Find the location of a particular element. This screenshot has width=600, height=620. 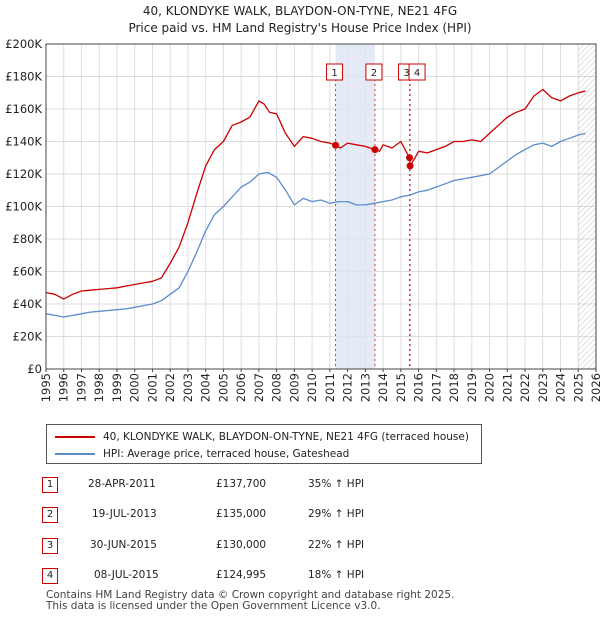

x-tick-label: 2018 is located at coordinates (454, 387).